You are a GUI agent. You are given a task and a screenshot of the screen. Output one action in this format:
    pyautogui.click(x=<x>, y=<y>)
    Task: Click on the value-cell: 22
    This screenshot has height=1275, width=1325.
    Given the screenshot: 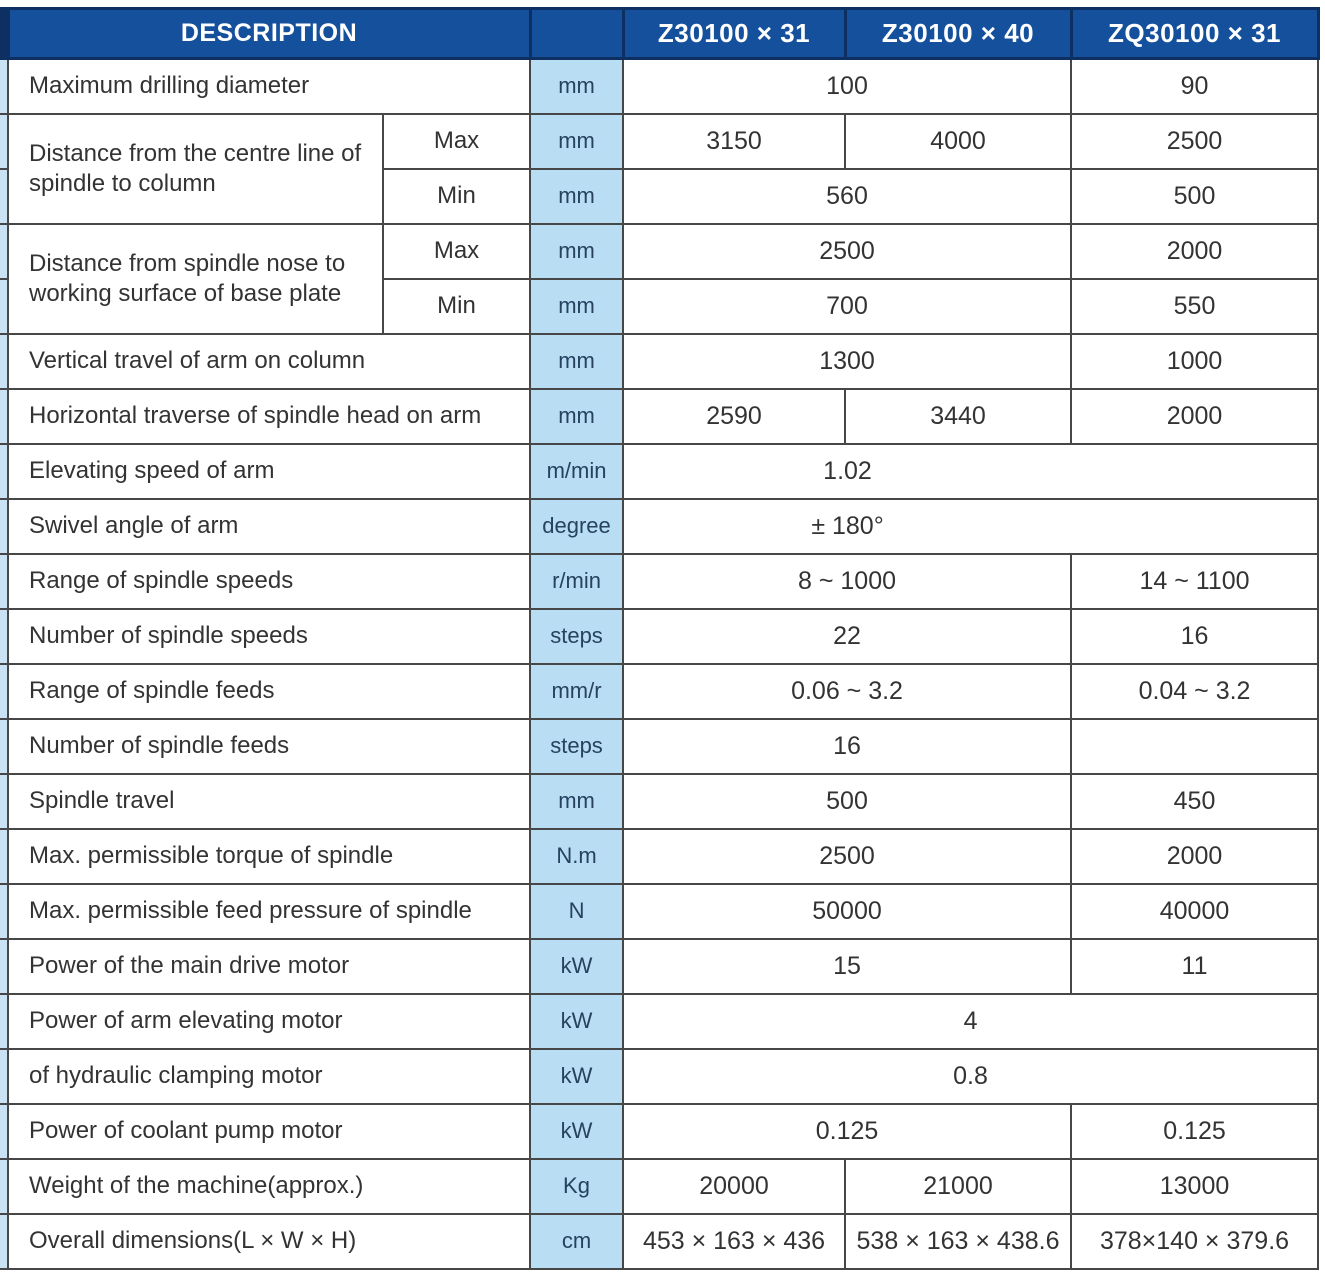 What is the action you would take?
    pyautogui.click(x=847, y=636)
    